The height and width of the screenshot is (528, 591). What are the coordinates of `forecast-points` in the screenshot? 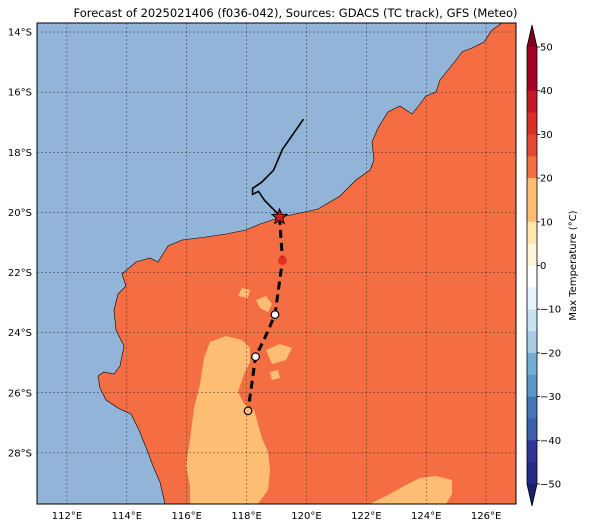 It's located at (265, 336).